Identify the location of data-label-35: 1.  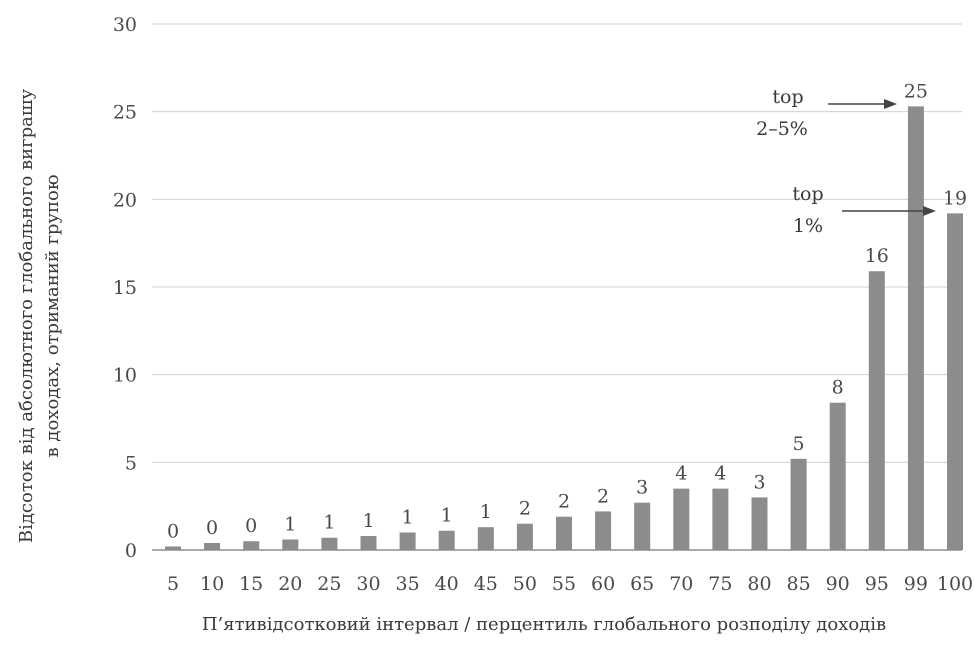
(408, 517).